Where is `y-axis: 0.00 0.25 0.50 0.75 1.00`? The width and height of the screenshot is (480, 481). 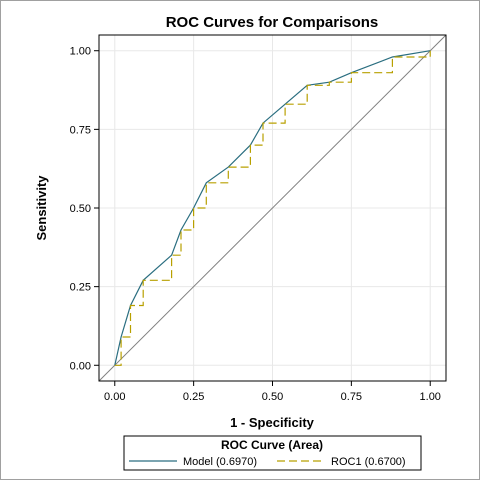 y-axis: 0.00 0.25 0.50 0.75 1.00 is located at coordinates (84, 209).